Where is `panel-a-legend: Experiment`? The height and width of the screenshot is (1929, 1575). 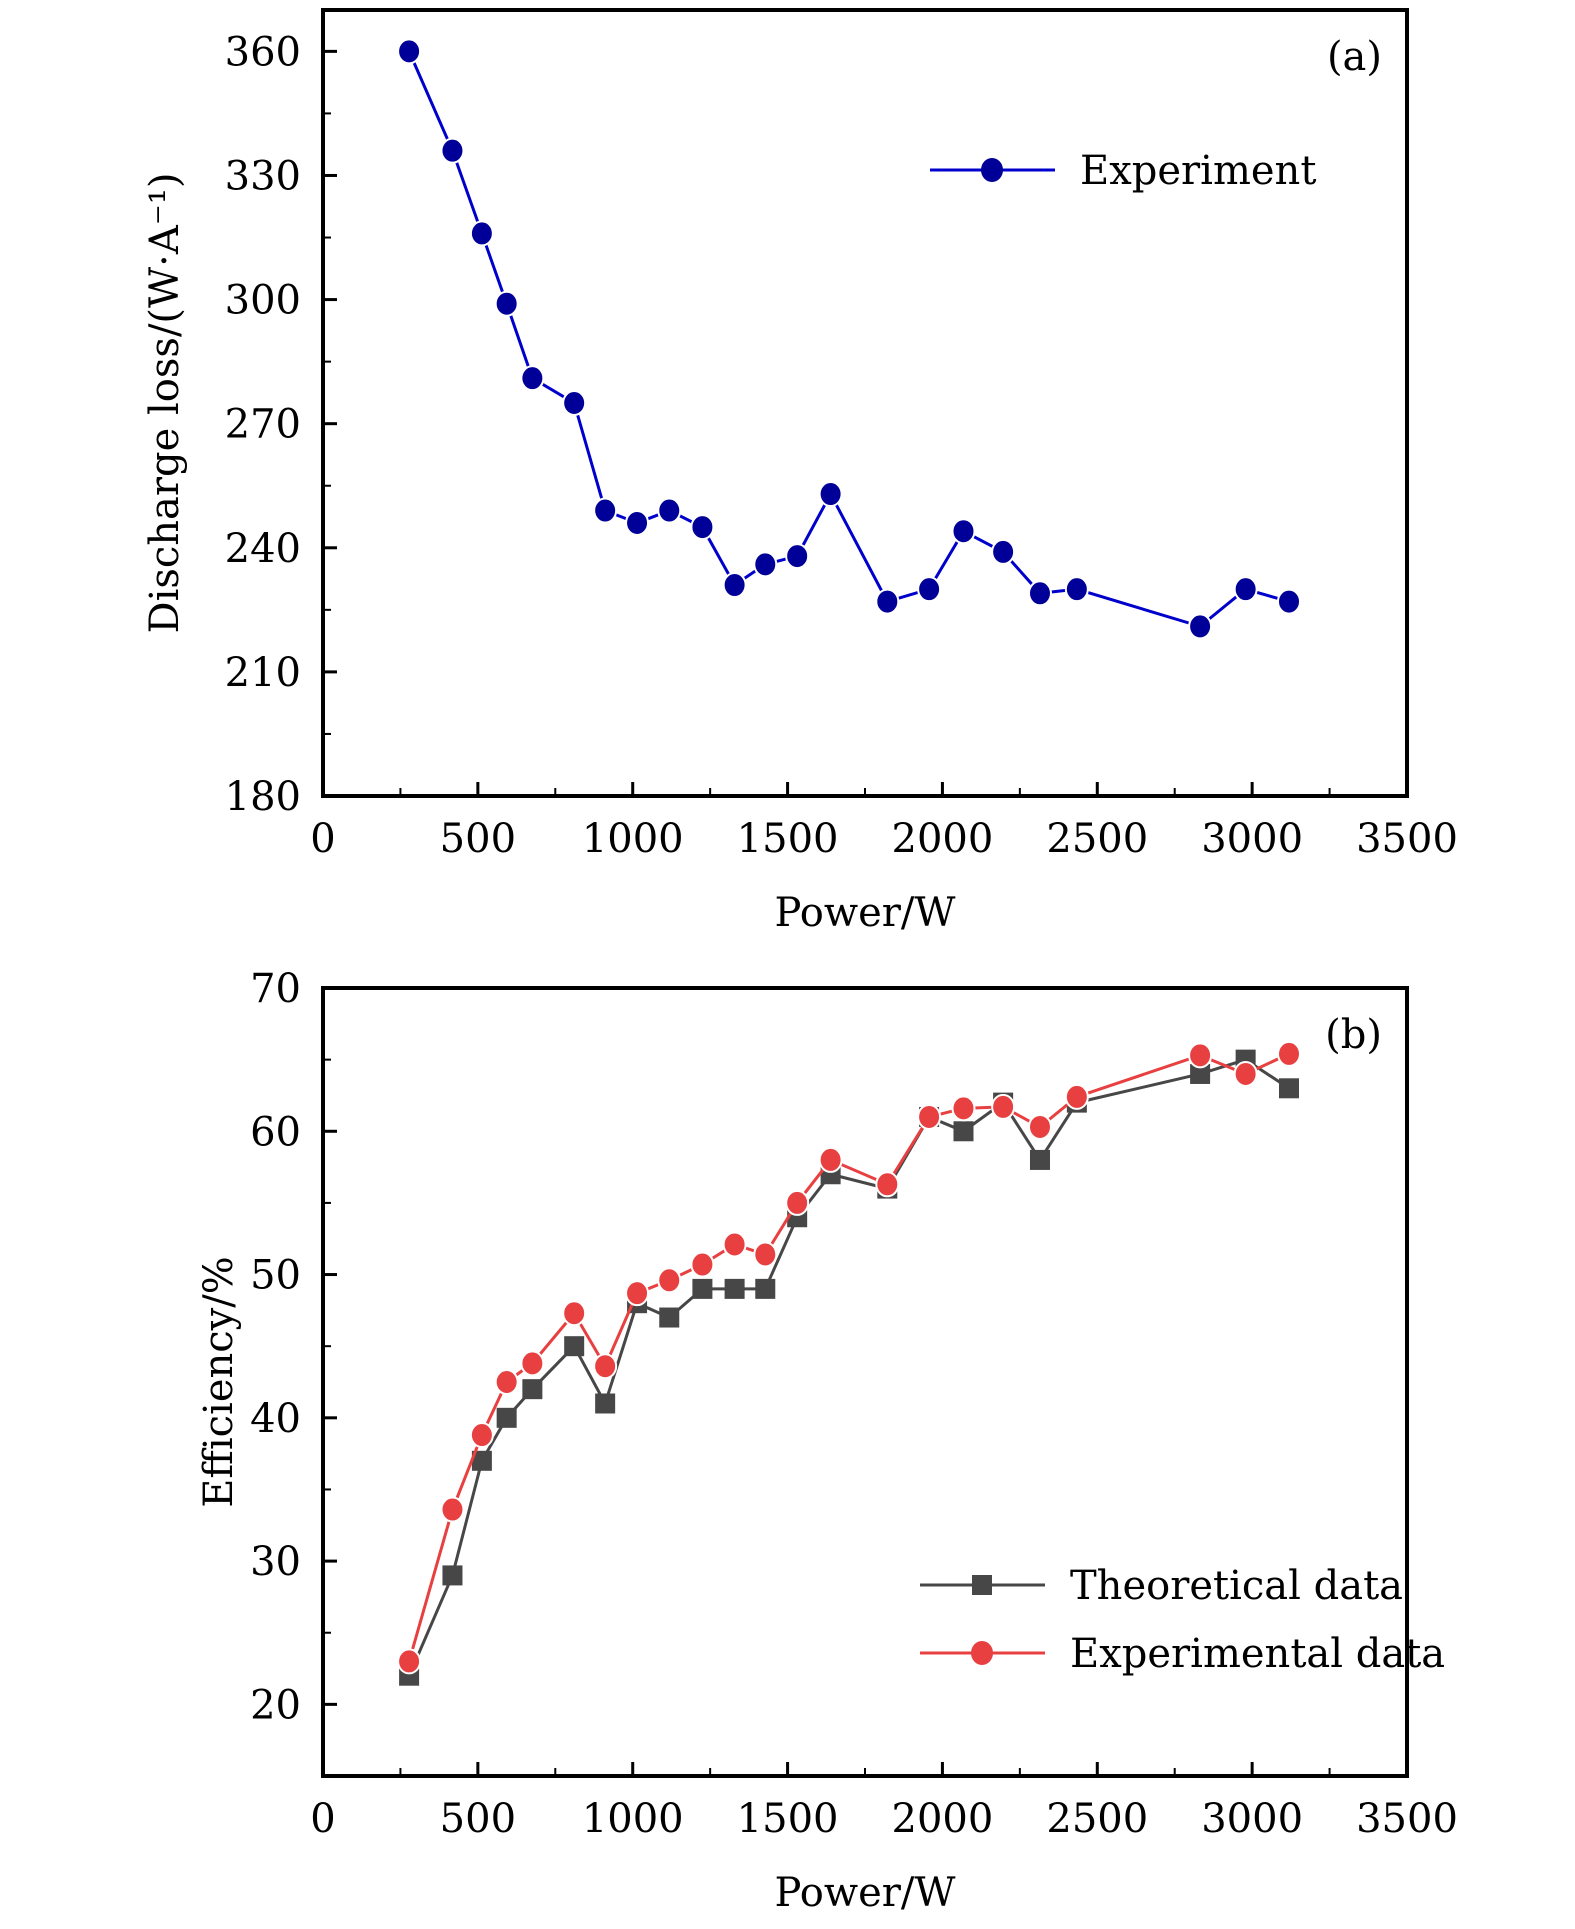 panel-a-legend: Experiment is located at coordinates (1123, 171).